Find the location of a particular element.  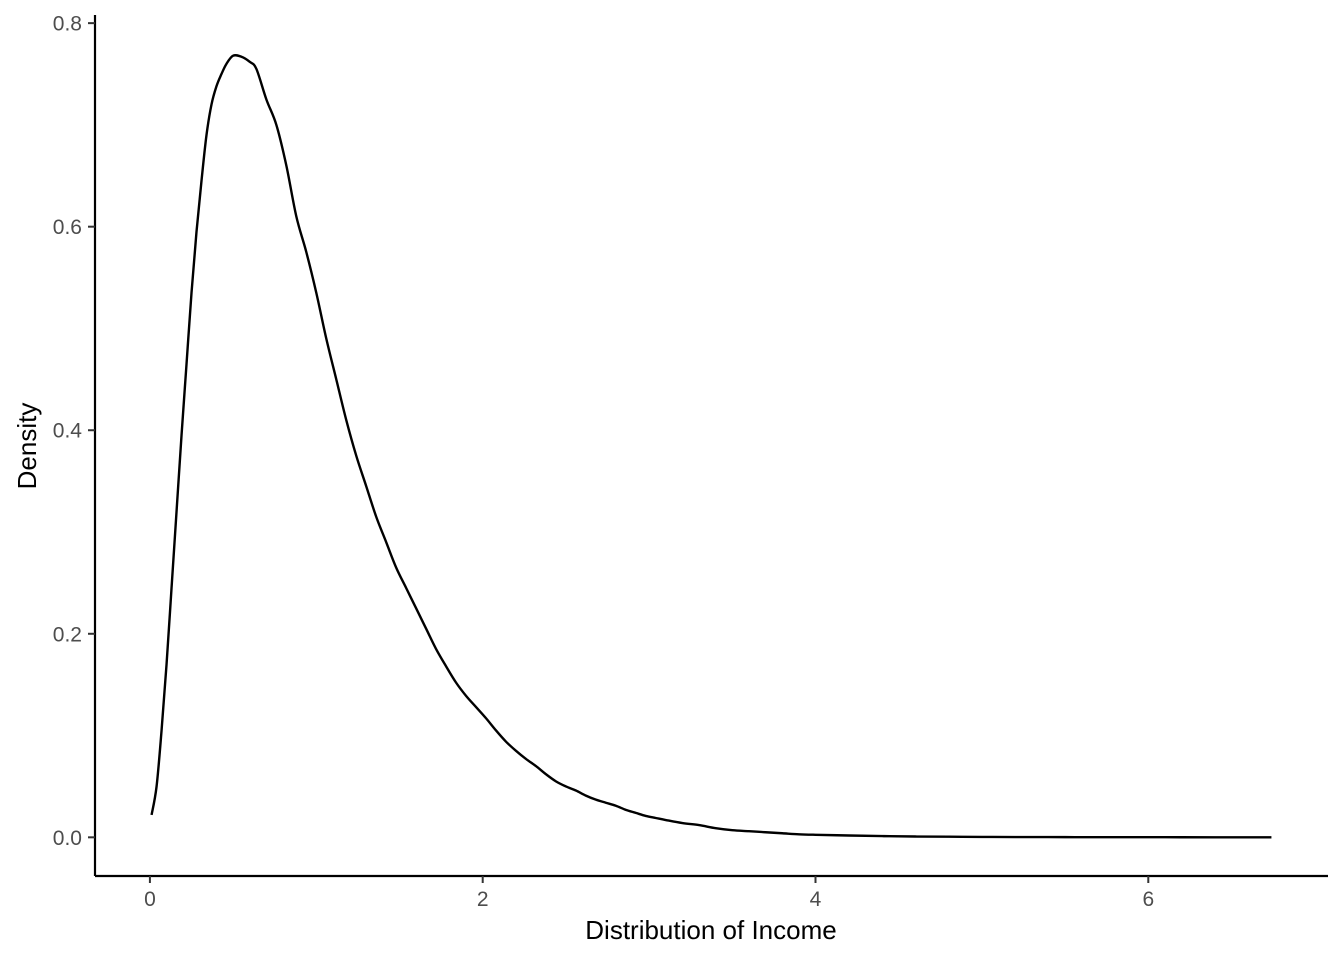

x-tick-label: 0 is located at coordinates (150, 899).